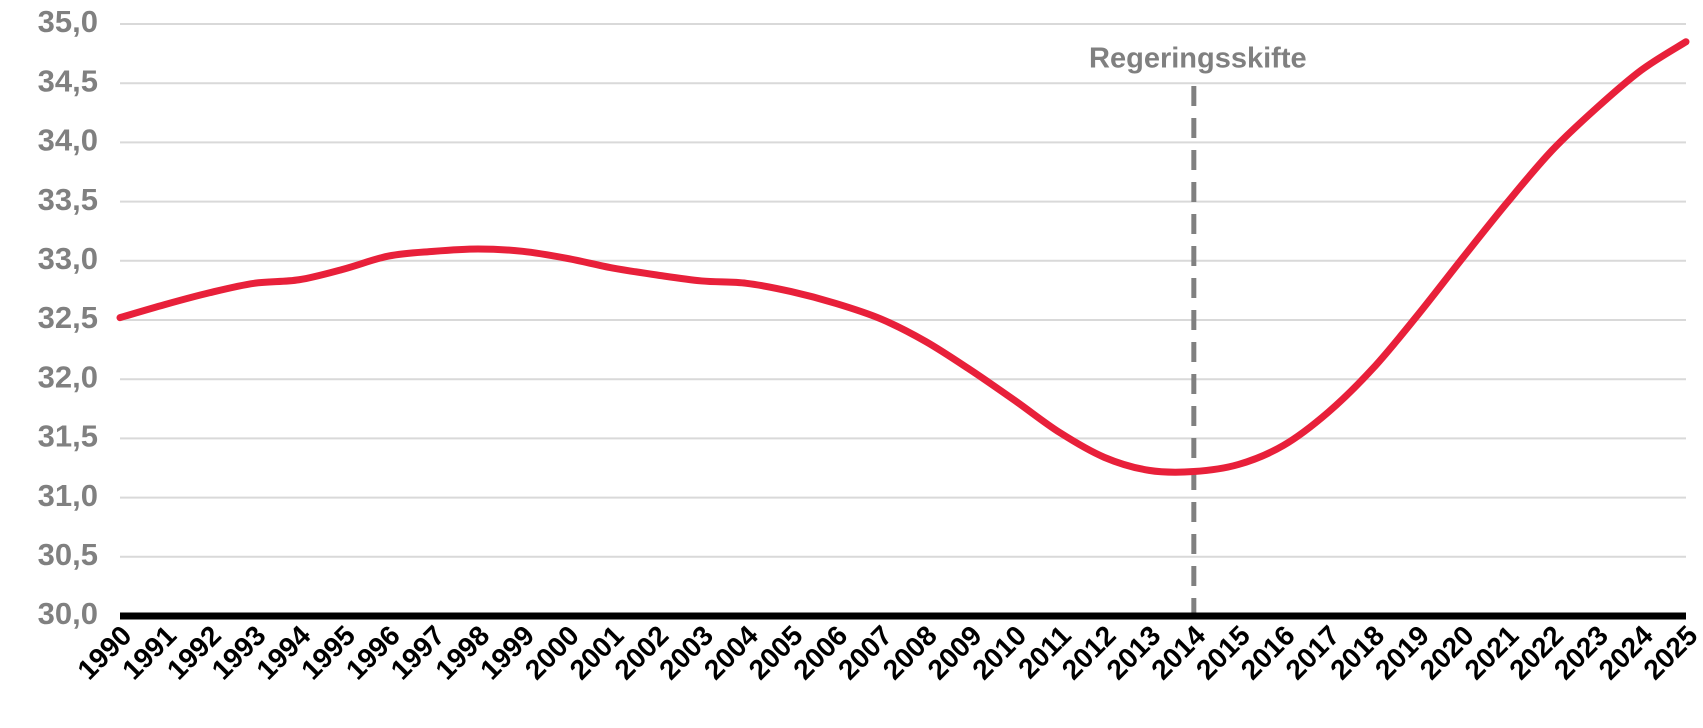 This screenshot has width=1703, height=728. I want to click on y-tick-label: 32,5, so click(68, 317).